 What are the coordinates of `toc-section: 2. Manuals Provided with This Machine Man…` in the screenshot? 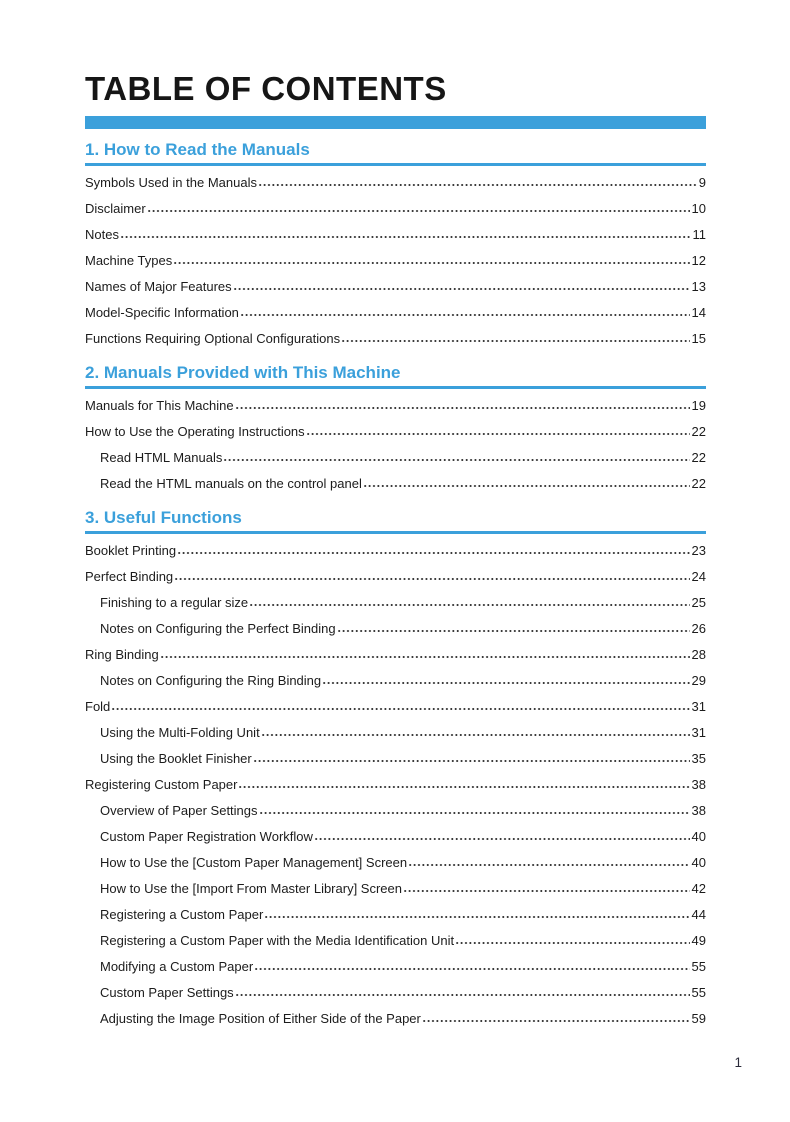 It's located at (395, 430).